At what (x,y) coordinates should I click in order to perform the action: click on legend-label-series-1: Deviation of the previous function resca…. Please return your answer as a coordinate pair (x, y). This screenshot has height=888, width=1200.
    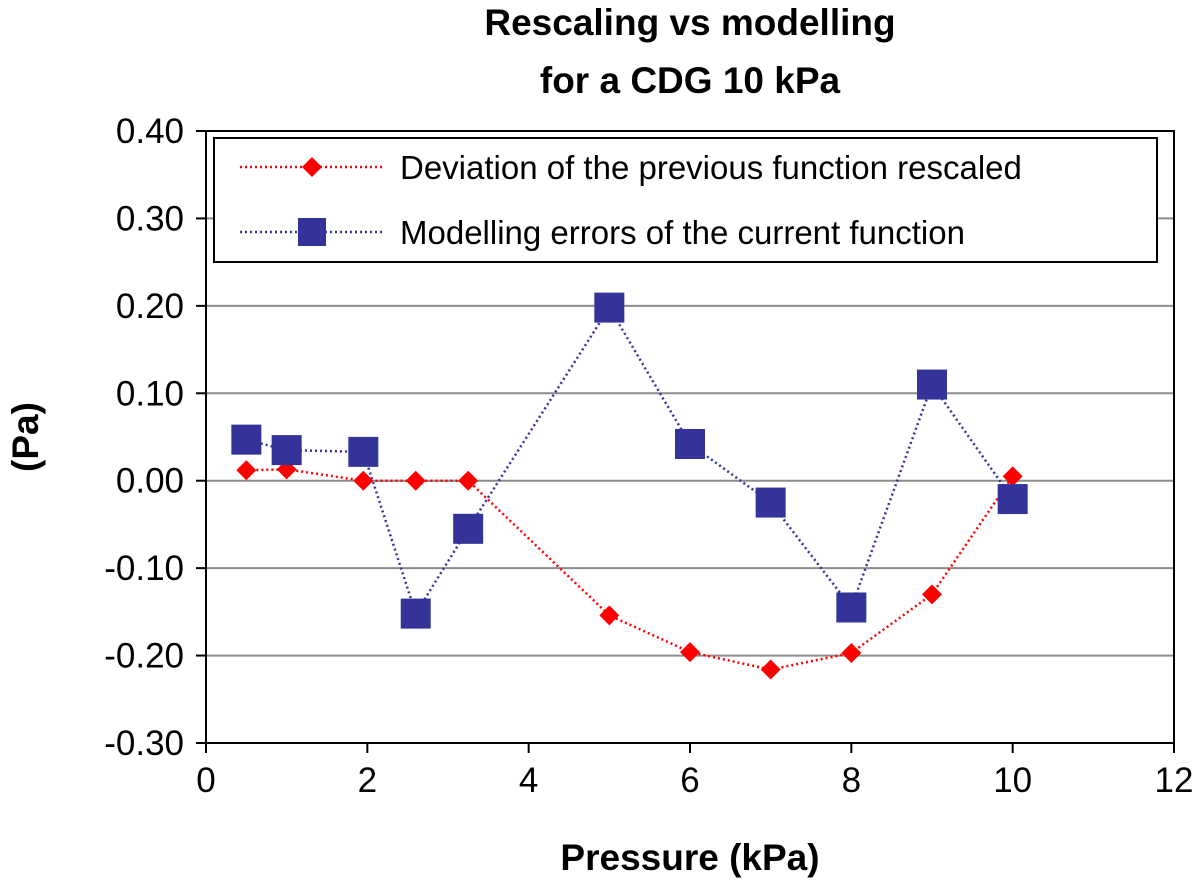
    Looking at the image, I should click on (711, 167).